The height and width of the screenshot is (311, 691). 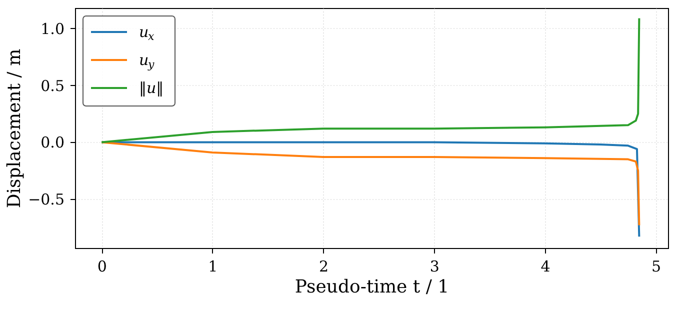 What do you see at coordinates (52, 143) in the screenshot?
I see `y-tick-label: 0.0` at bounding box center [52, 143].